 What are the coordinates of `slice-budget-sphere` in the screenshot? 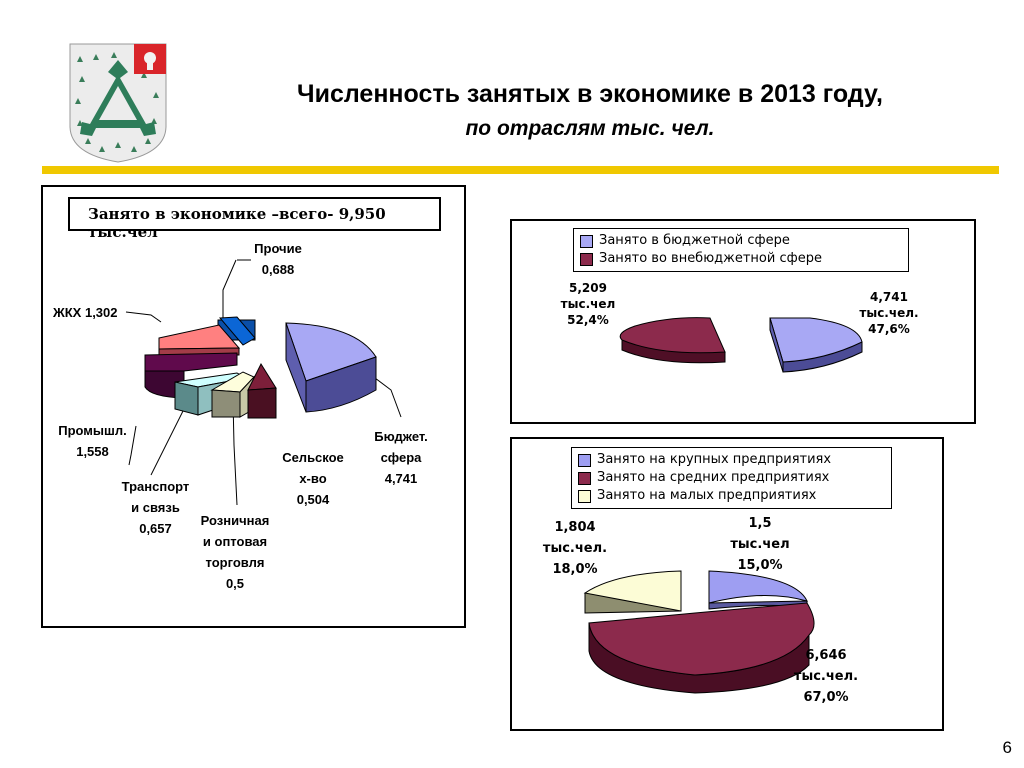 It's located at (816, 340).